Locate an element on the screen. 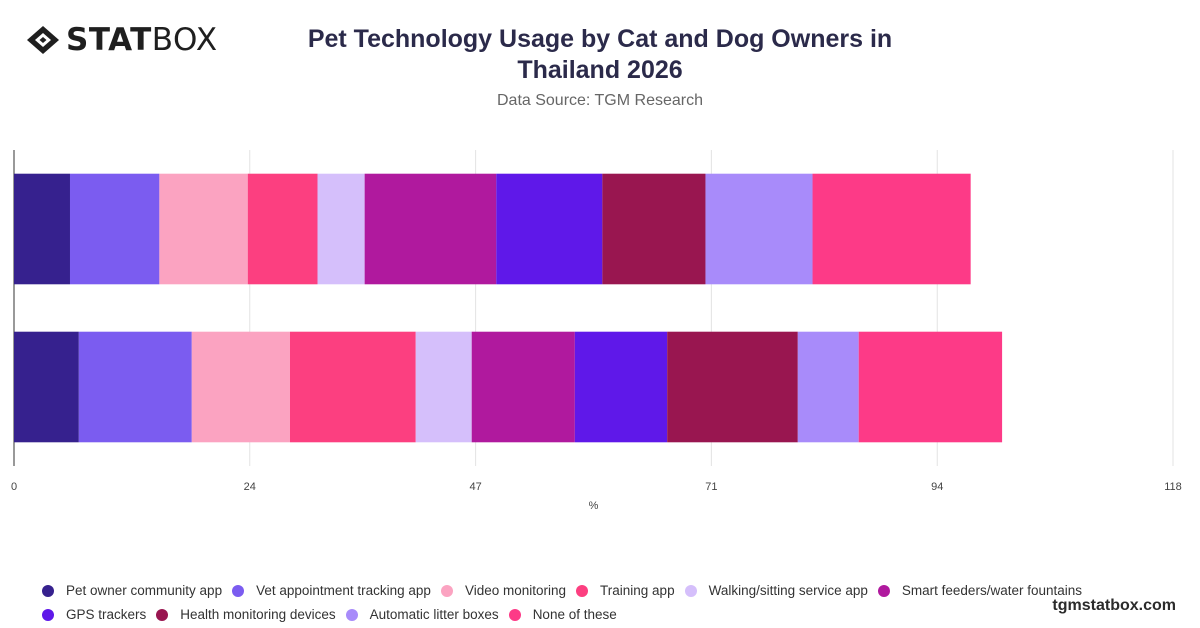 Image resolution: width=1200 pixels, height=628 pixels. legend-item: GPS trackers is located at coordinates (94, 615).